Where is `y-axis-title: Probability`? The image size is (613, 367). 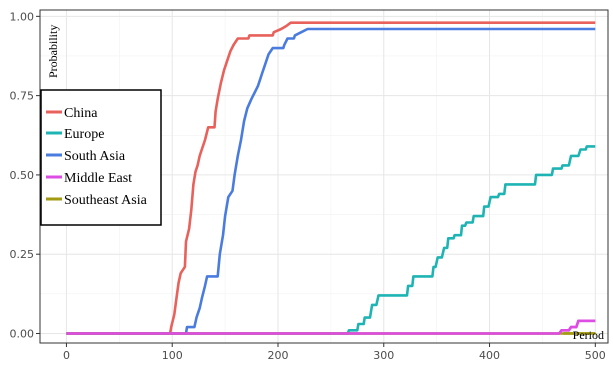
y-axis-title: Probability is located at coordinates (53, 51).